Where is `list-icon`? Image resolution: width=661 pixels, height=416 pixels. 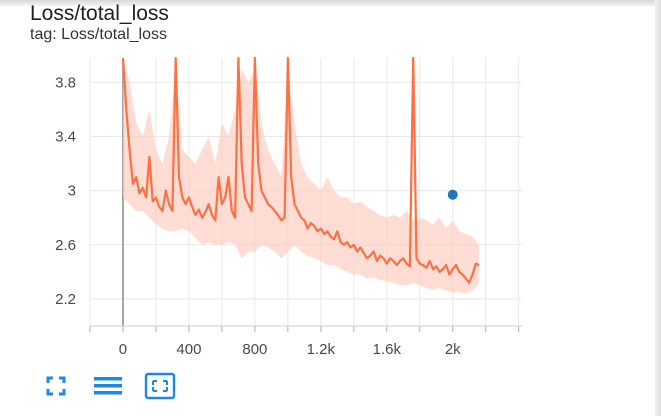 list-icon is located at coordinates (108, 386).